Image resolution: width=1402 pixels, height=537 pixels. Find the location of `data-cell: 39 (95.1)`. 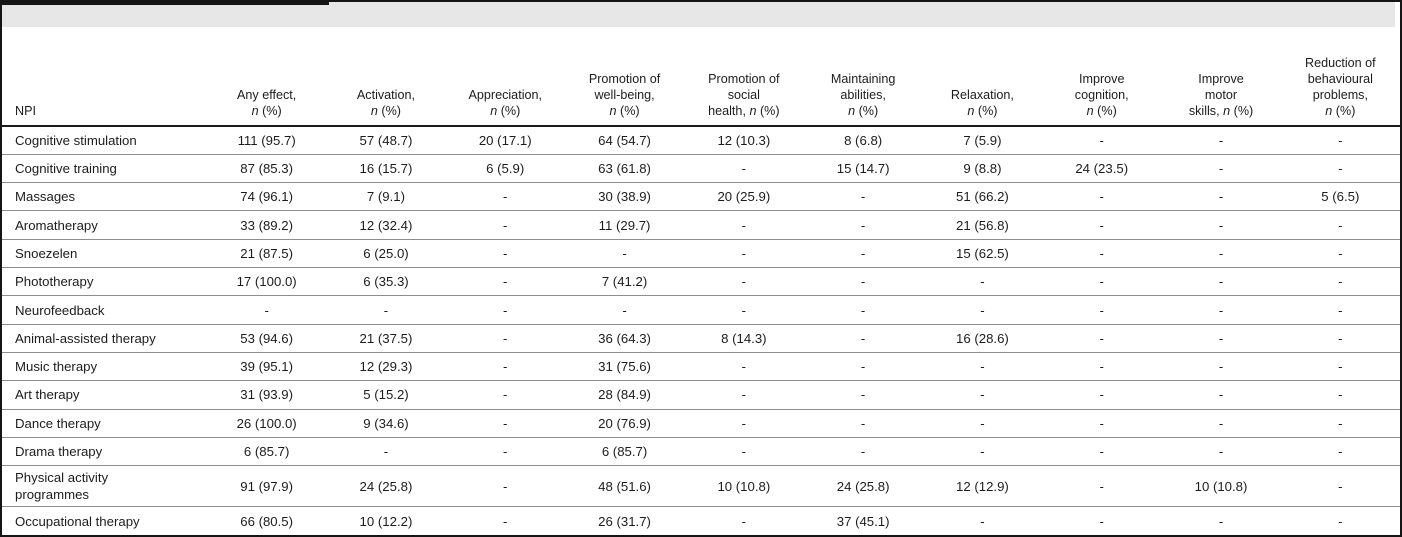

data-cell: 39 (95.1) is located at coordinates (267, 367).